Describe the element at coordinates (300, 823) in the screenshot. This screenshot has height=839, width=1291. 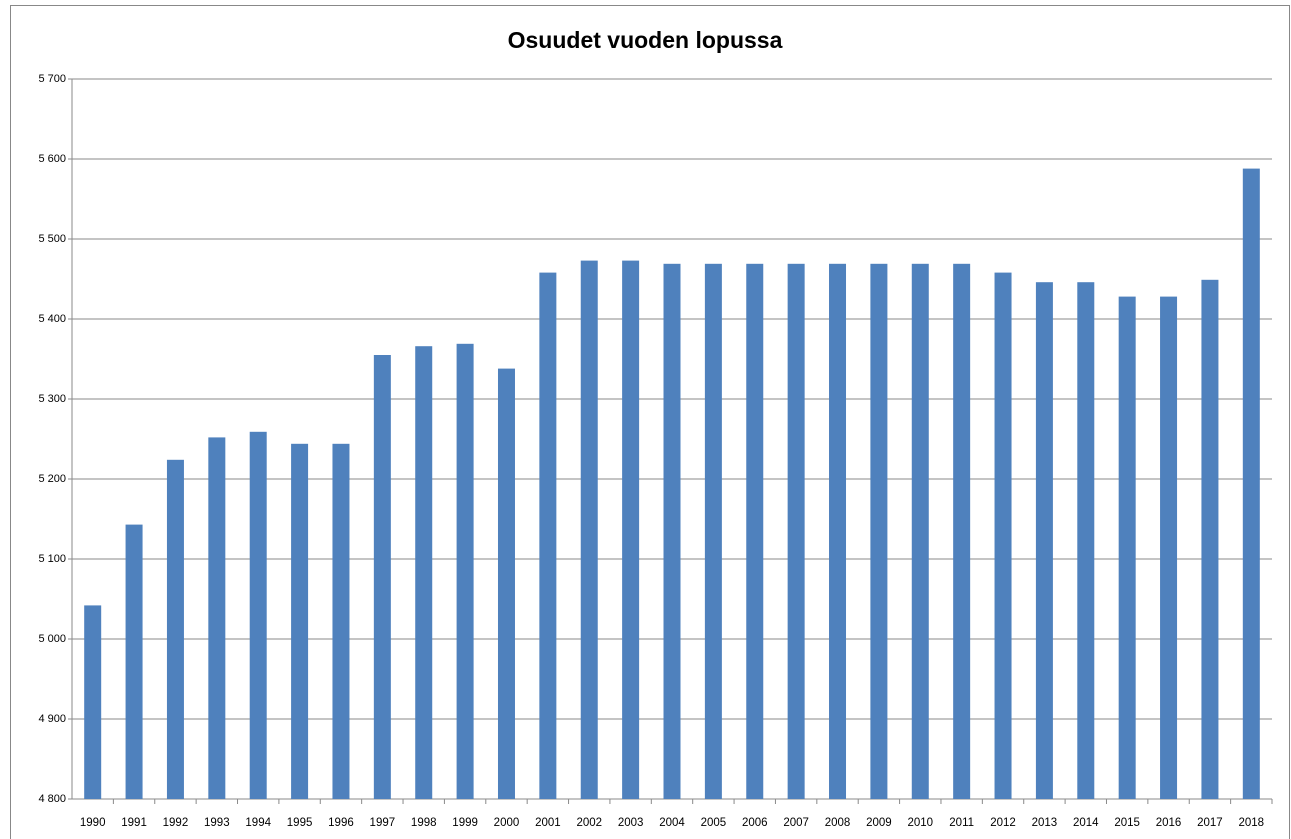
I see `x-tick-label: 1995` at that location.